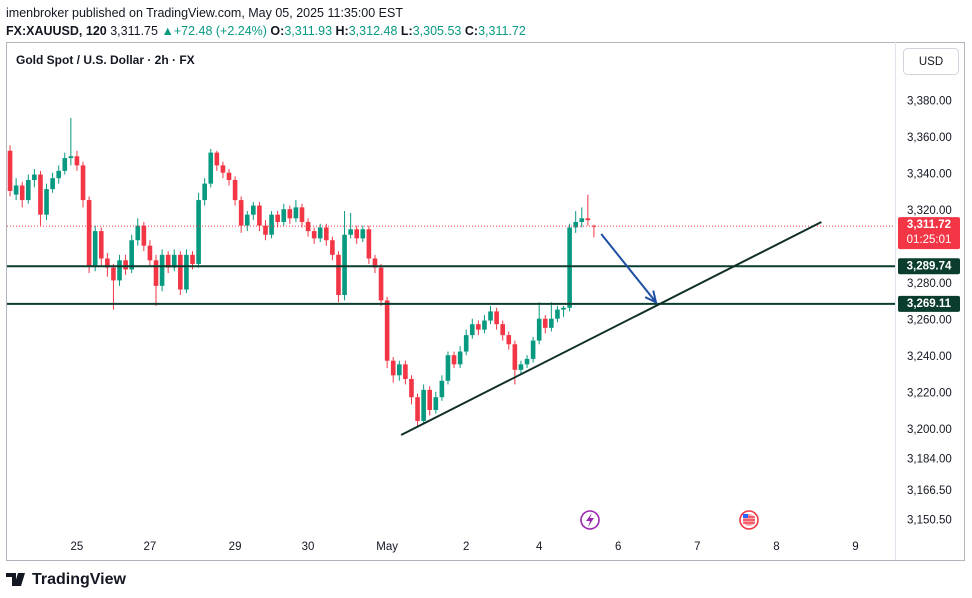 The height and width of the screenshot is (598, 972). I want to click on y-tick-label: 3,166.50, so click(929, 491).